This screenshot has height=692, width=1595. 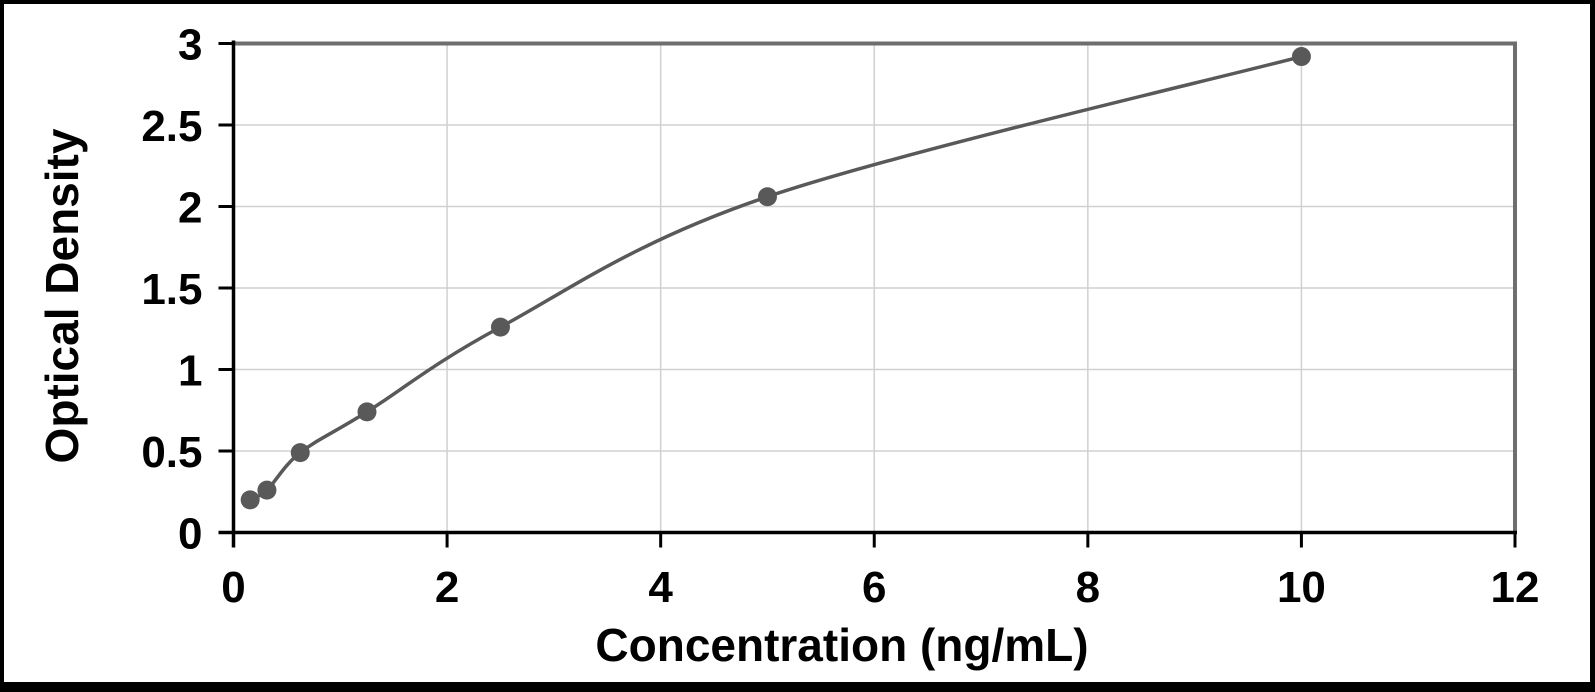 What do you see at coordinates (447, 587) in the screenshot?
I see `x-tick-label: 2` at bounding box center [447, 587].